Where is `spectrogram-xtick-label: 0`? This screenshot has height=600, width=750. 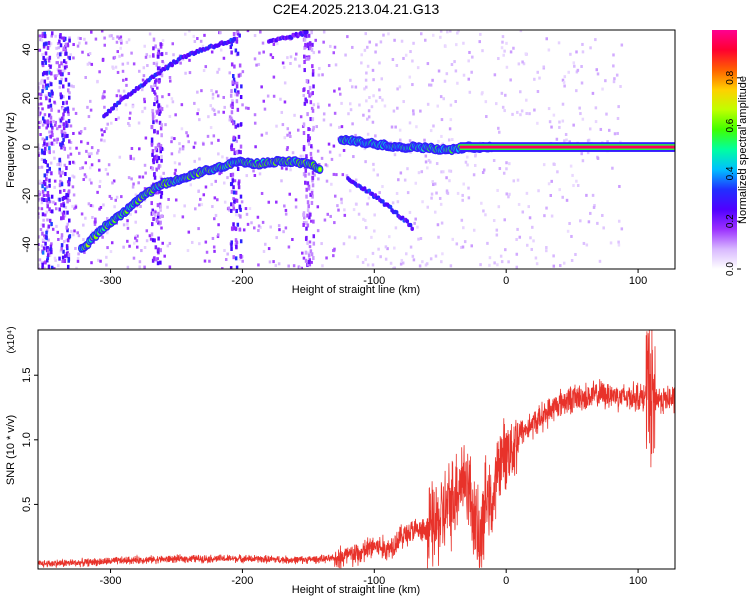 spectrogram-xtick-label: 0 is located at coordinates (506, 281).